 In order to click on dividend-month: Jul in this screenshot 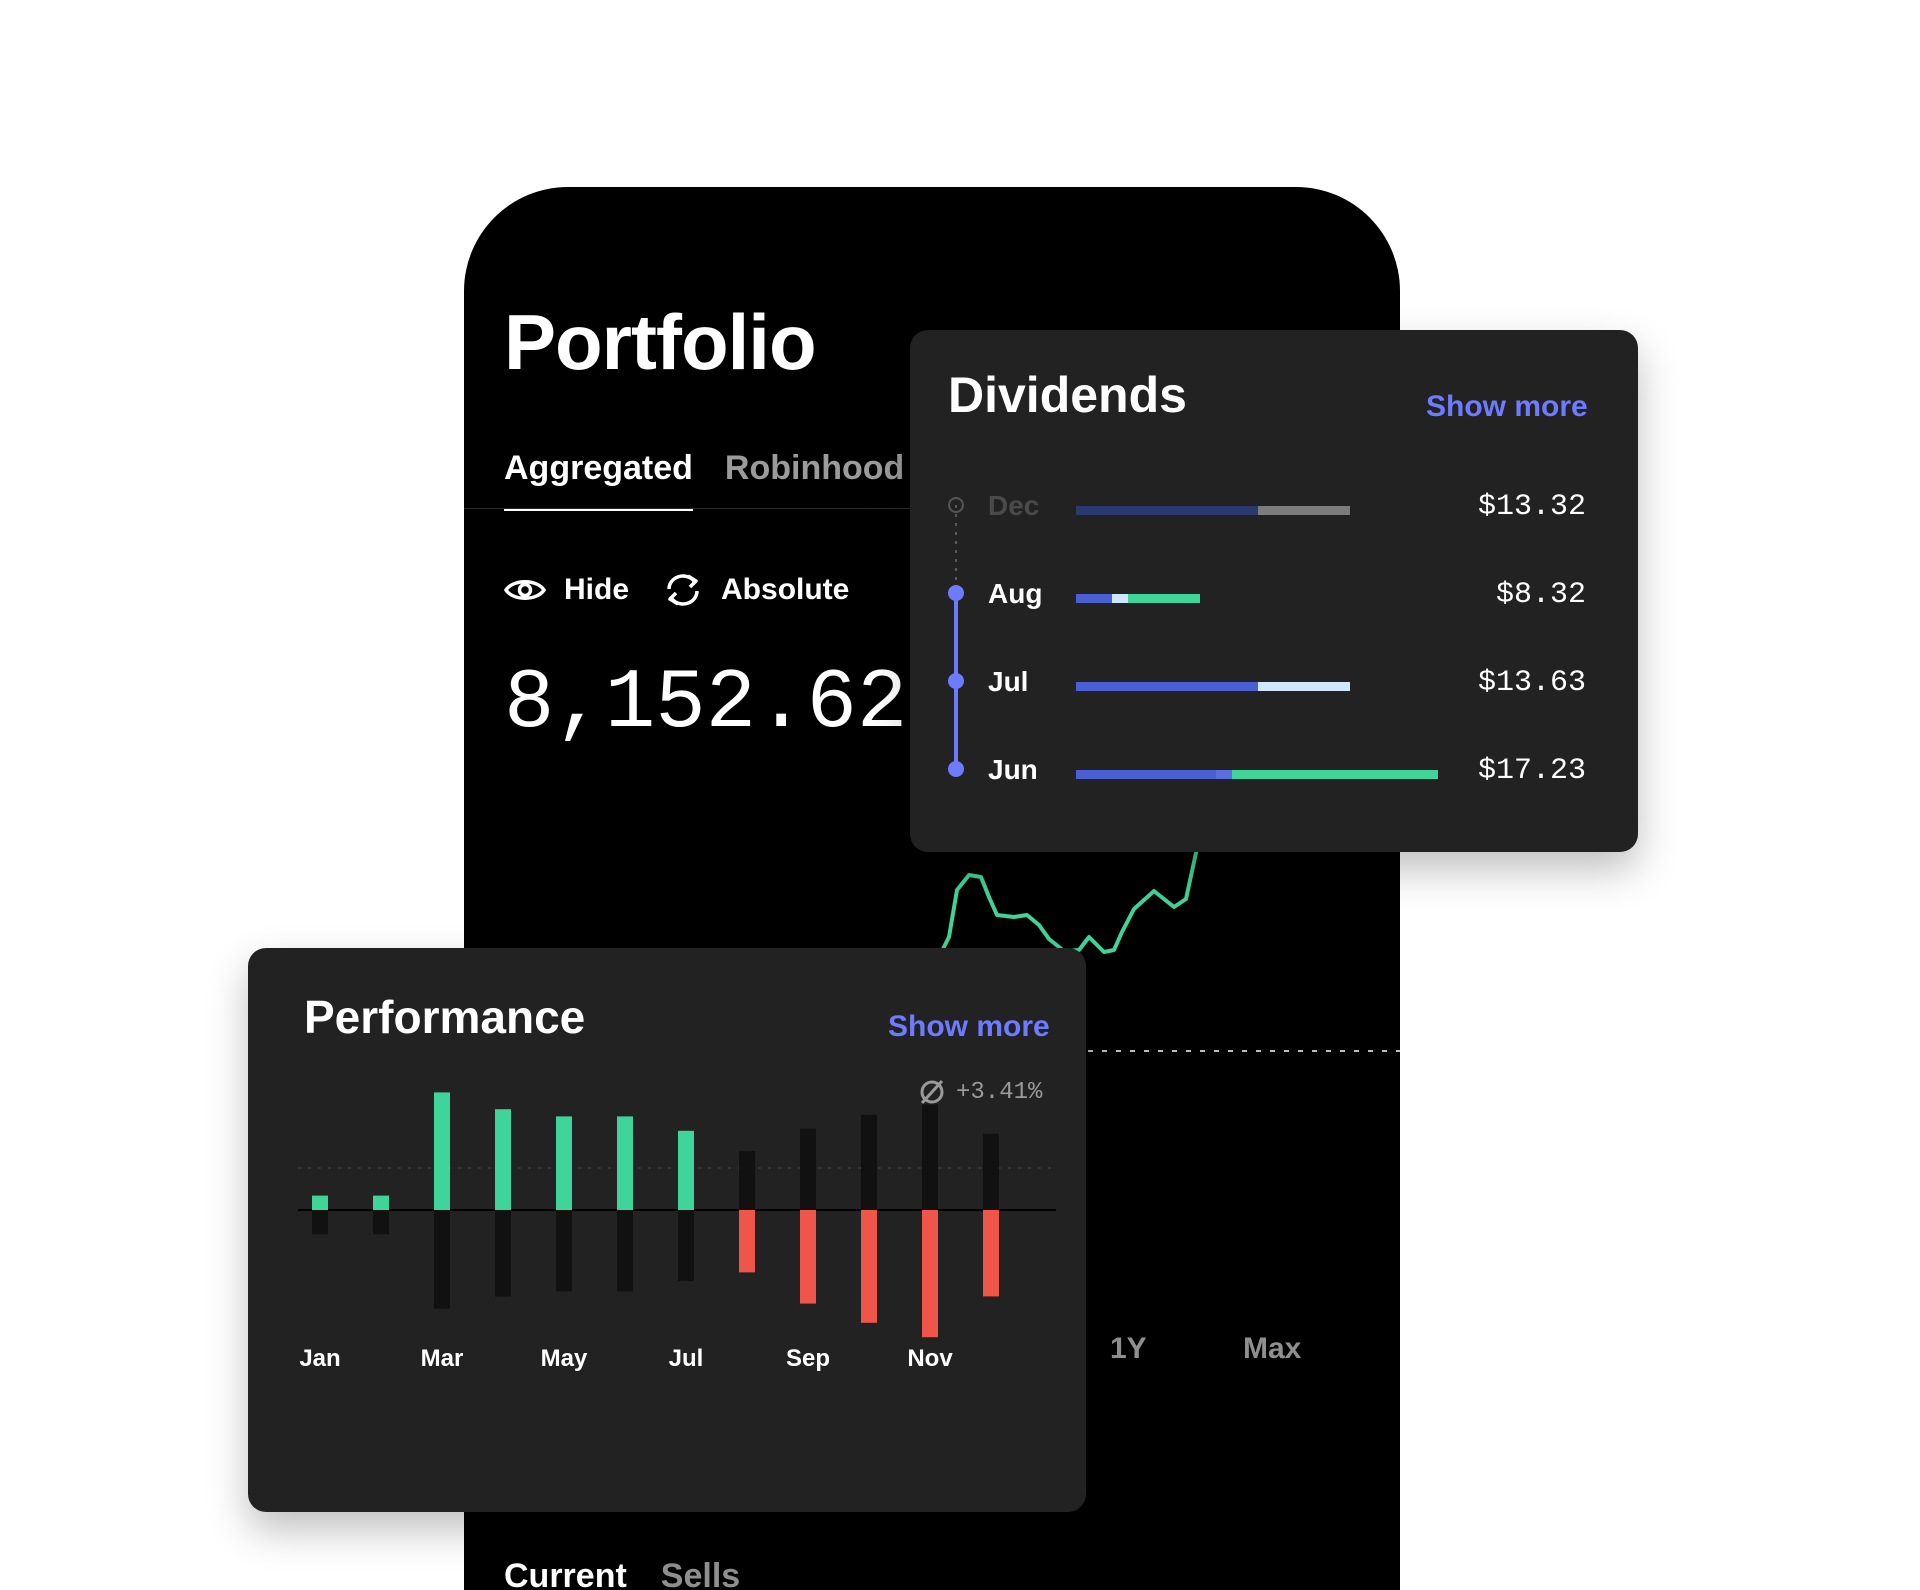, I will do `click(1008, 681)`.